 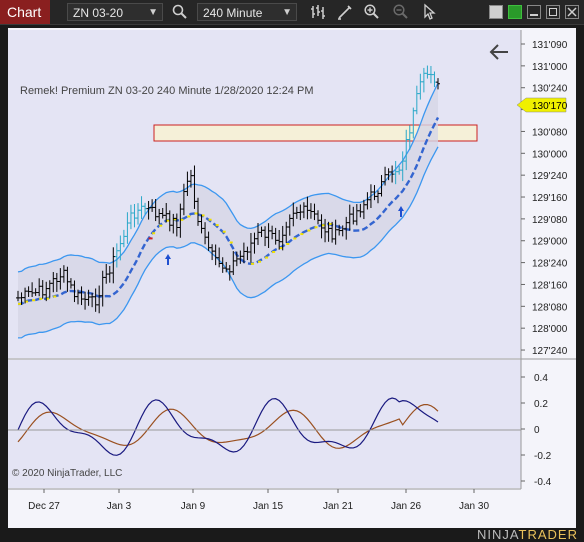 I want to click on search-icon, so click(x=180, y=12).